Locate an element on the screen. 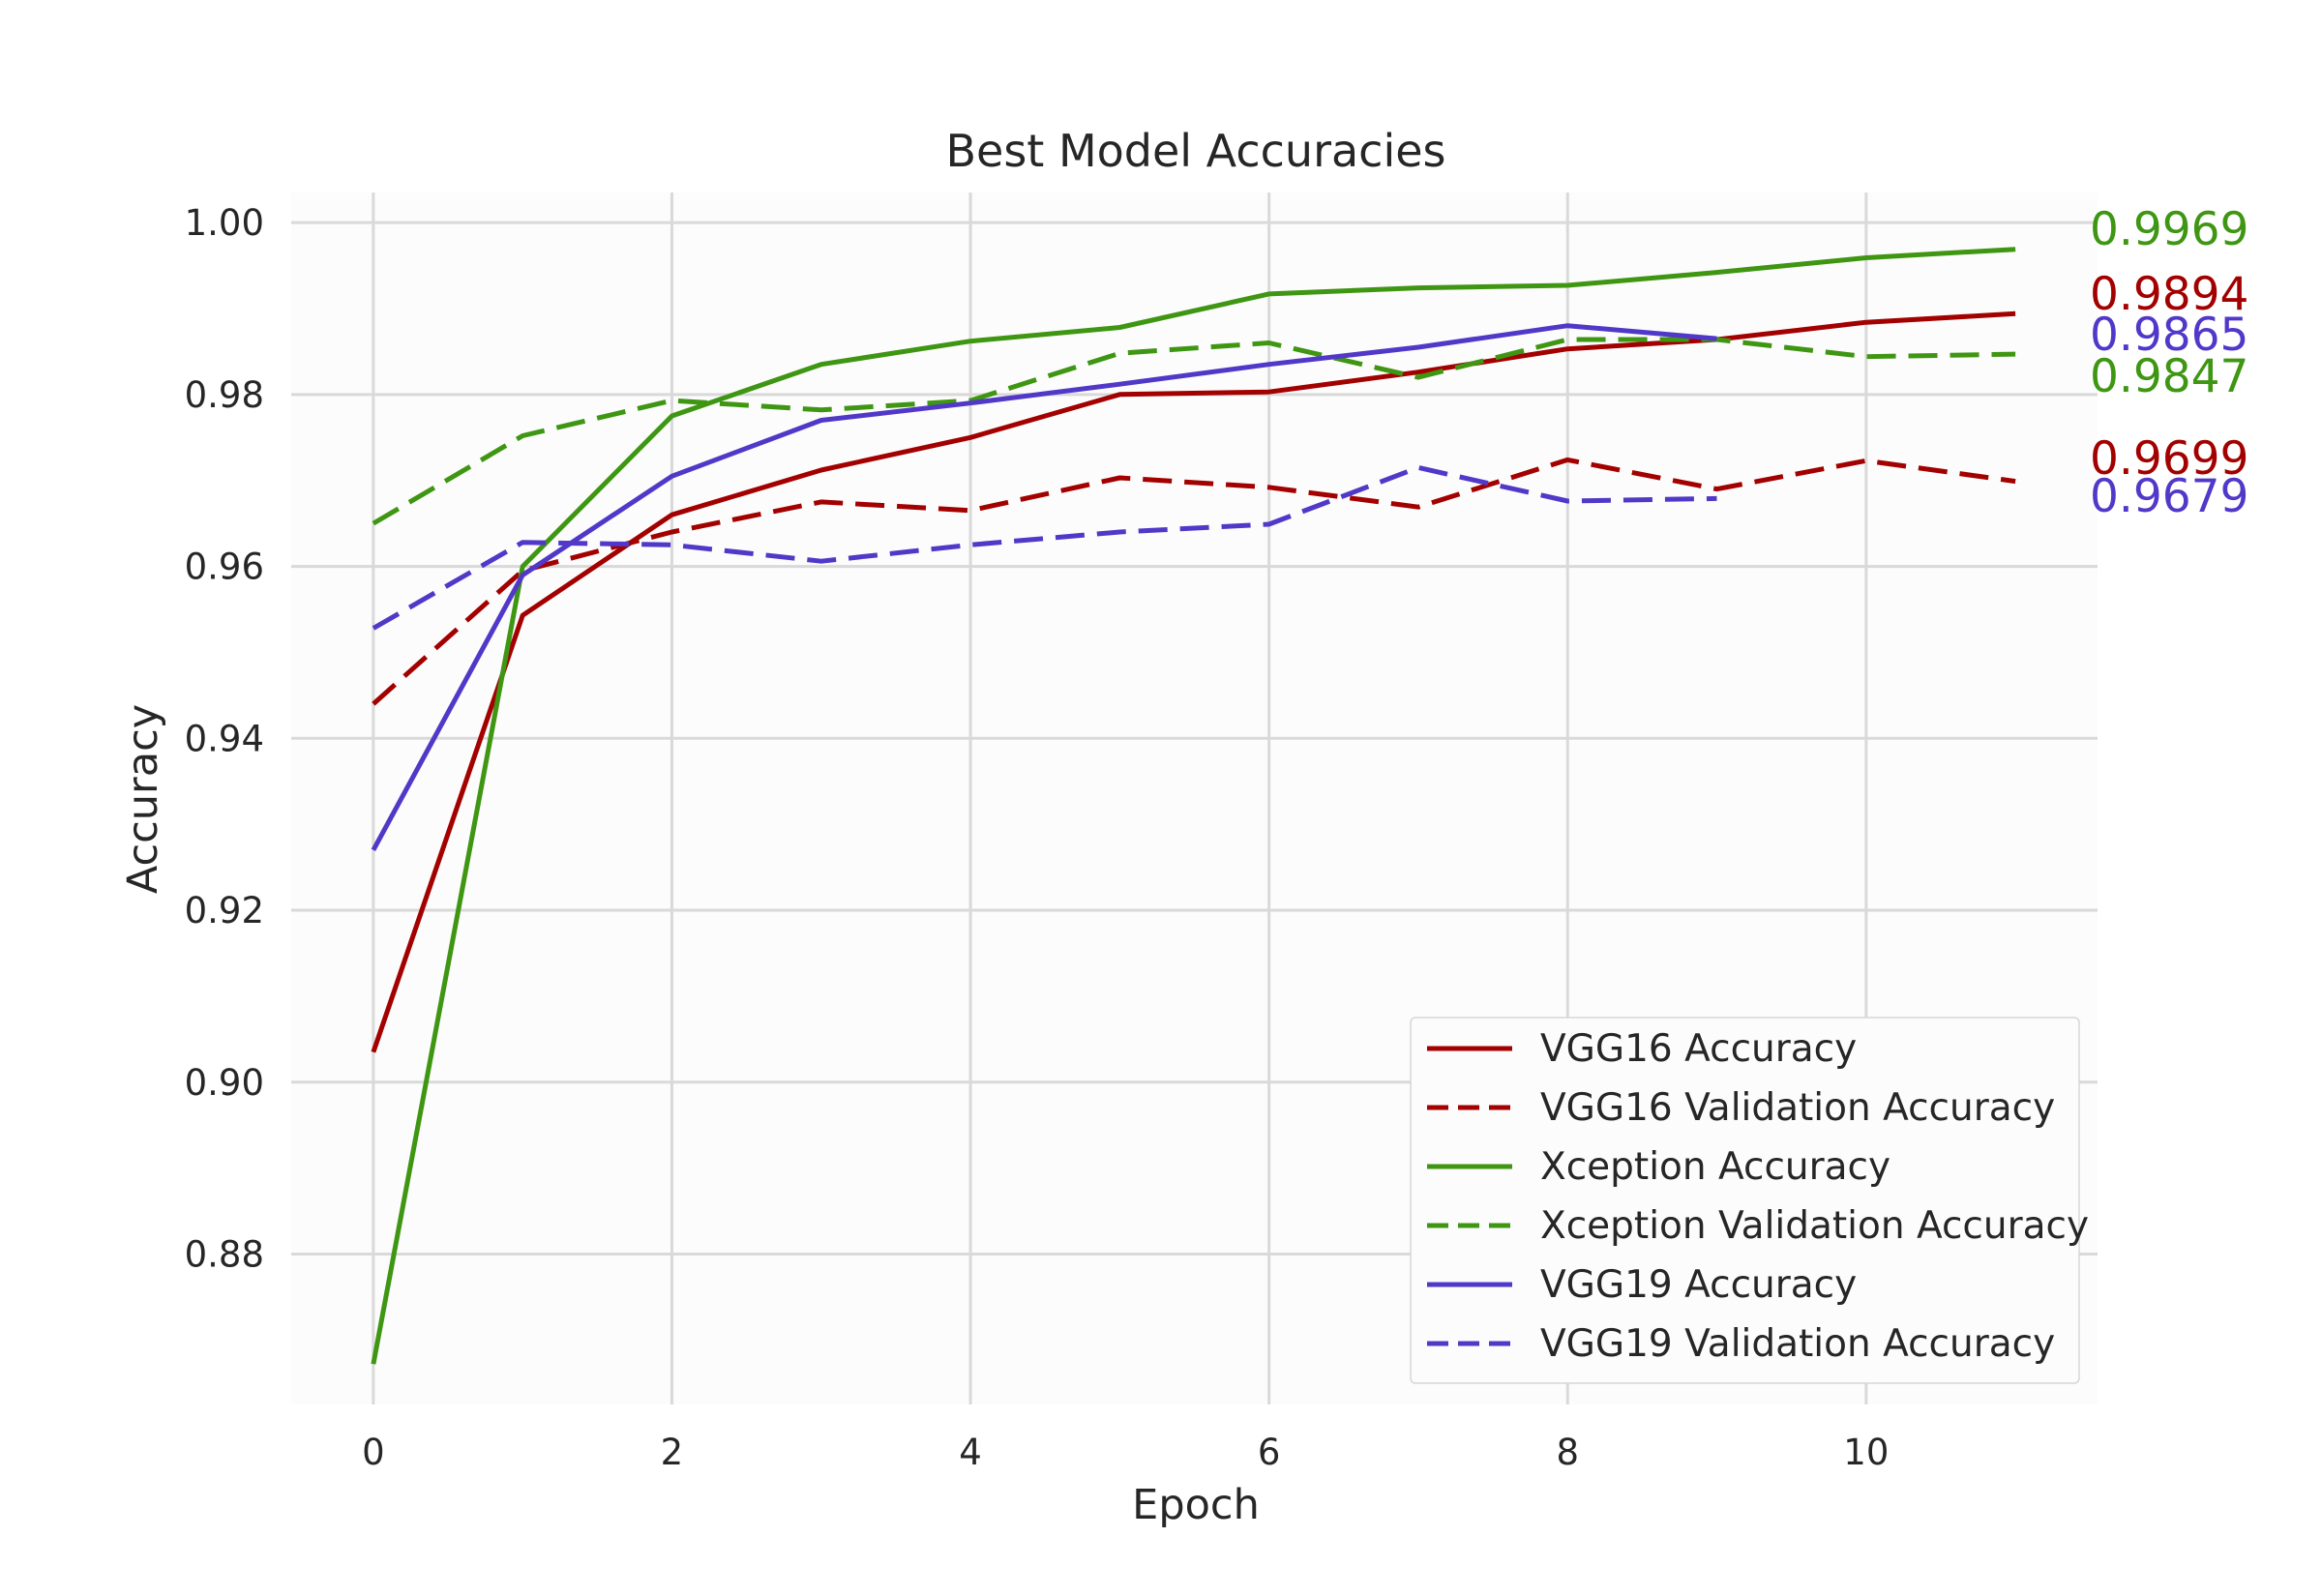  x-tick-label: 0 is located at coordinates (373, 1452).